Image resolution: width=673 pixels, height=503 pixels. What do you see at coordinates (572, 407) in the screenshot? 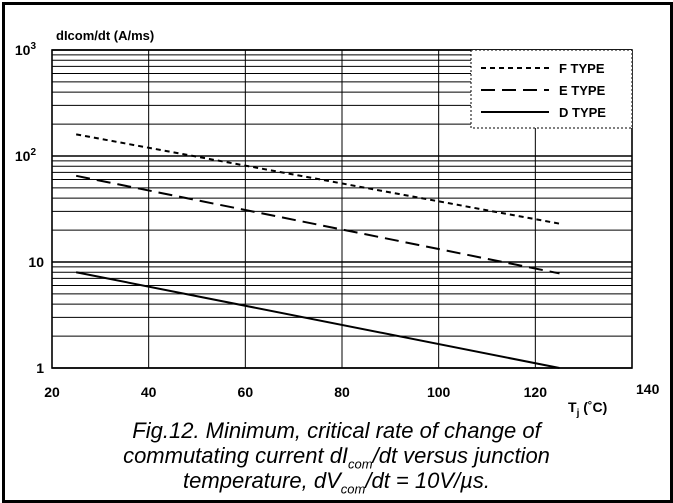
I see `x-axis-label-main: T` at bounding box center [572, 407].